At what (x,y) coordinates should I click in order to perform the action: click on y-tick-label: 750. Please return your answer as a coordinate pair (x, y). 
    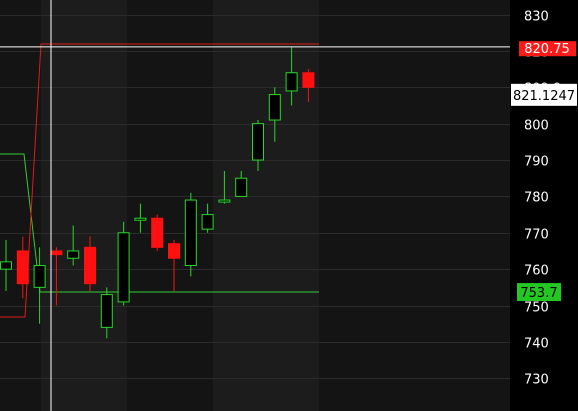
    Looking at the image, I should click on (536, 308).